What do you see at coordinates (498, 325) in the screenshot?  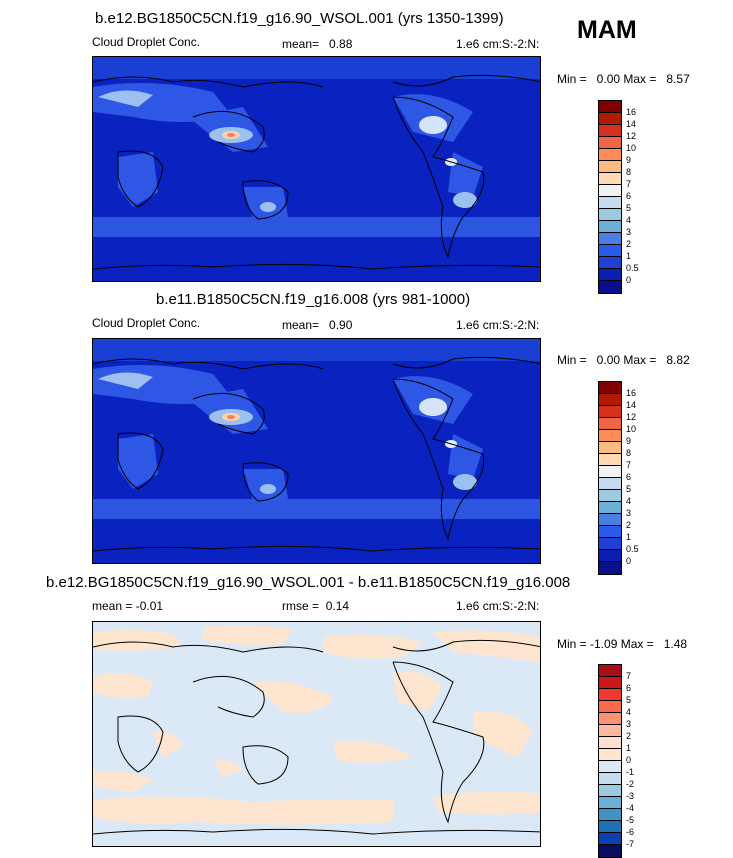 I see `panel-2-units: 1.e6 cm:S:-2:N:` at bounding box center [498, 325].